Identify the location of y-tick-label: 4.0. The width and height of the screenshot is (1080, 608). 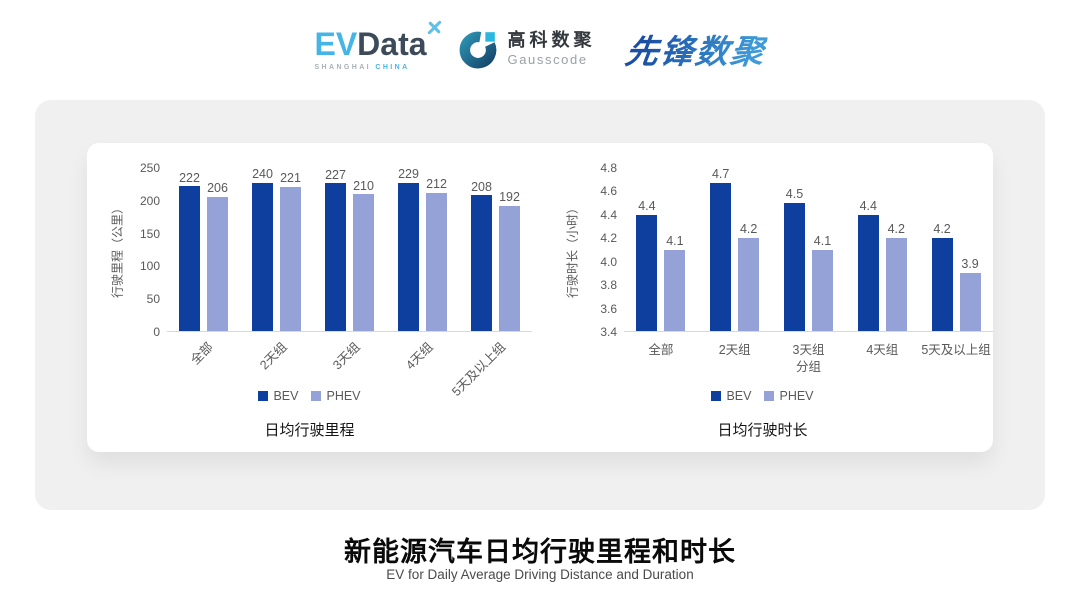
(608, 261).